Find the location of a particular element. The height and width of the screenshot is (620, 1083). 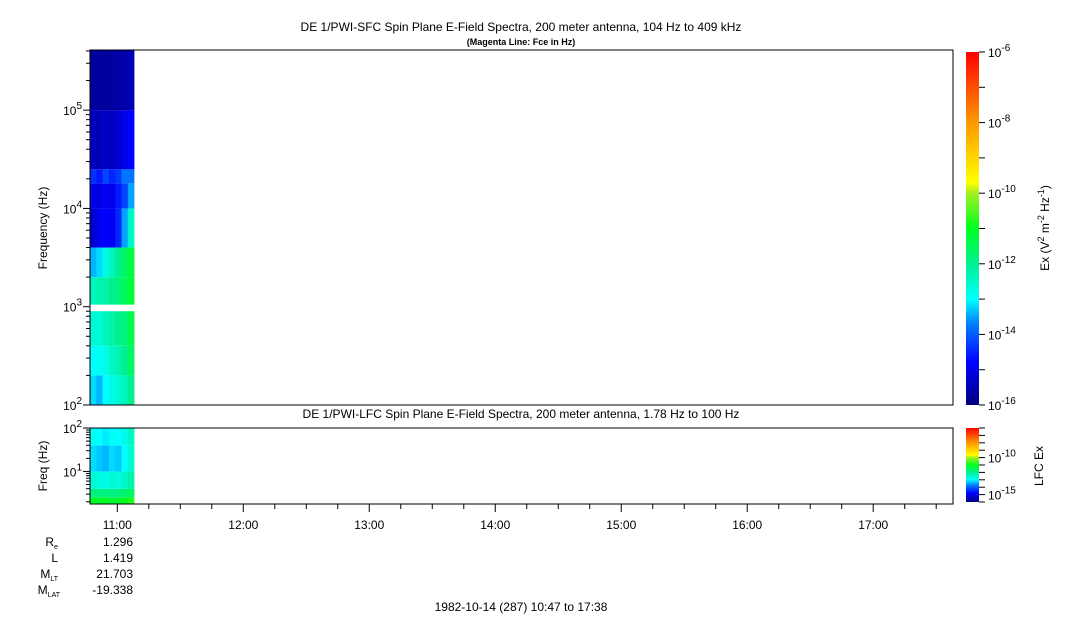

upper-colorbar-tick-label: 10-12 is located at coordinates (1002, 263).